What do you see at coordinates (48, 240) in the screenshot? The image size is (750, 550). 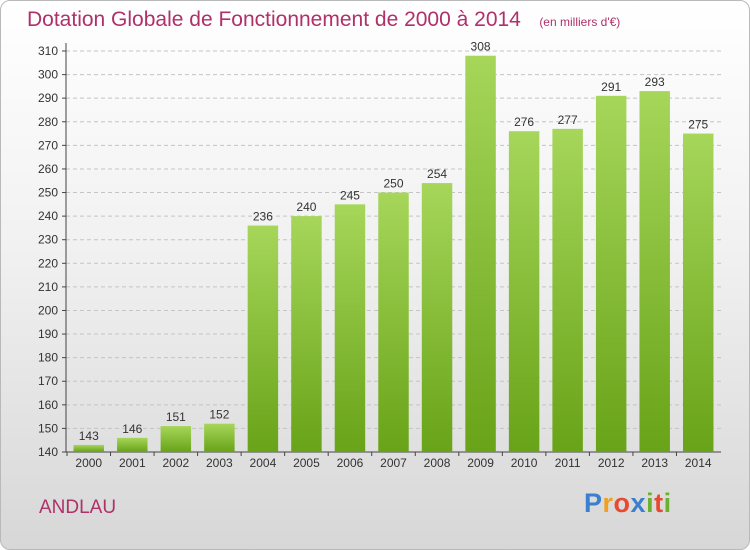 I see `y-tick-label: 230` at bounding box center [48, 240].